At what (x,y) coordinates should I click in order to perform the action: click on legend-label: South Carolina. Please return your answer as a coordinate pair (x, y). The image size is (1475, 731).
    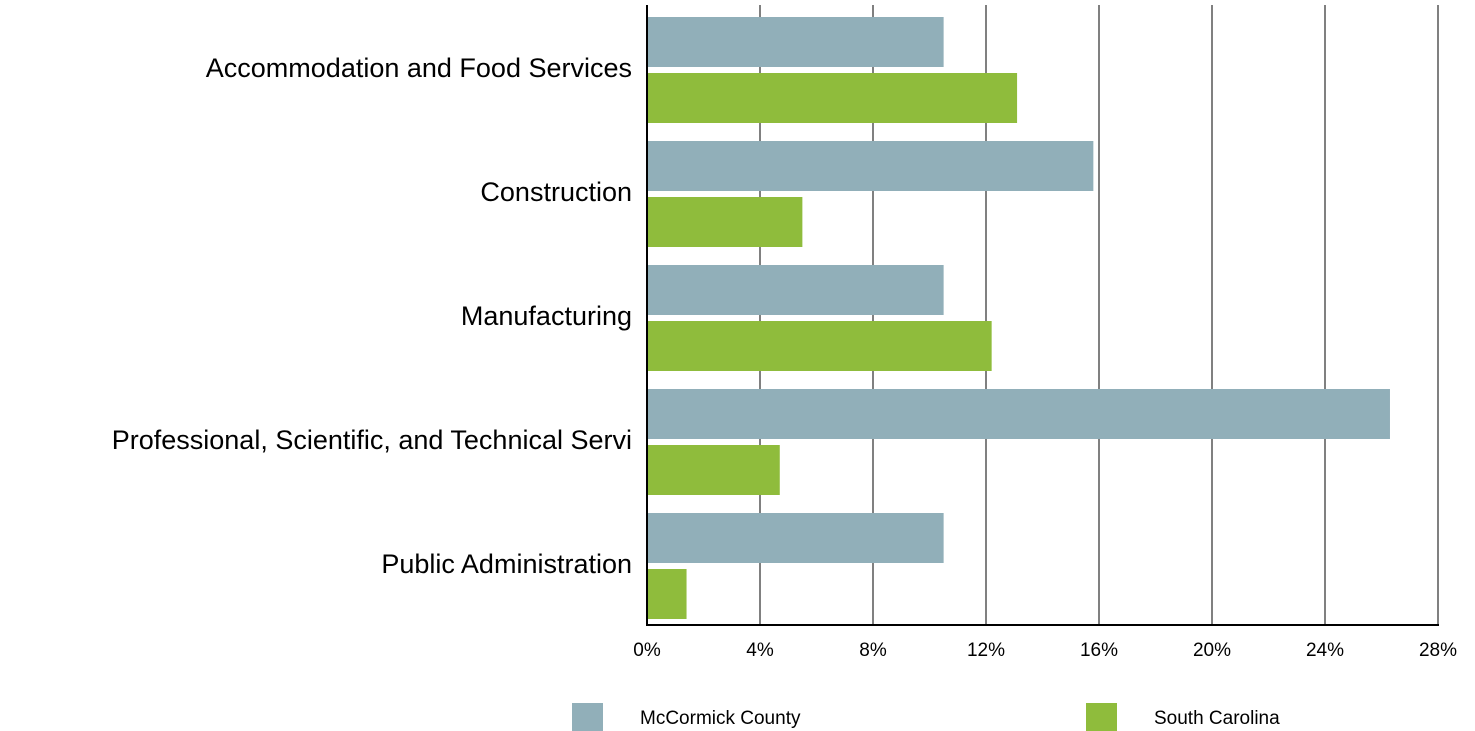
    Looking at the image, I should click on (1217, 718).